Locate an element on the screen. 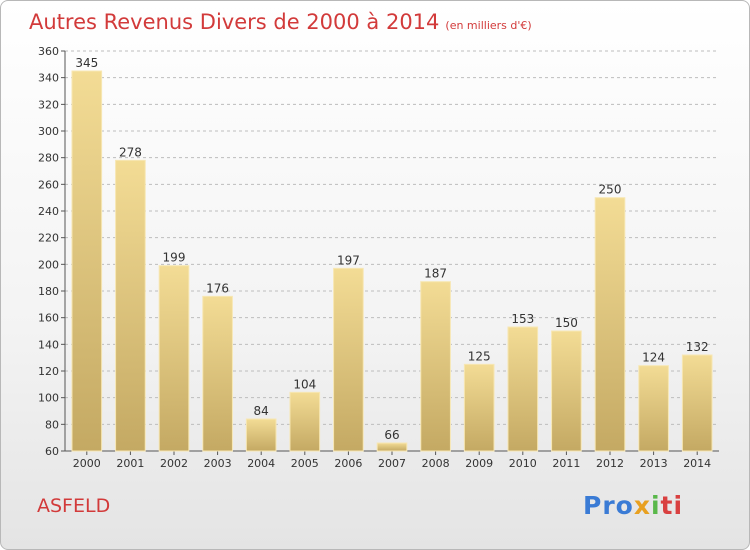 Image resolution: width=750 pixels, height=550 pixels. y-tick-label: 220 is located at coordinates (48, 238).